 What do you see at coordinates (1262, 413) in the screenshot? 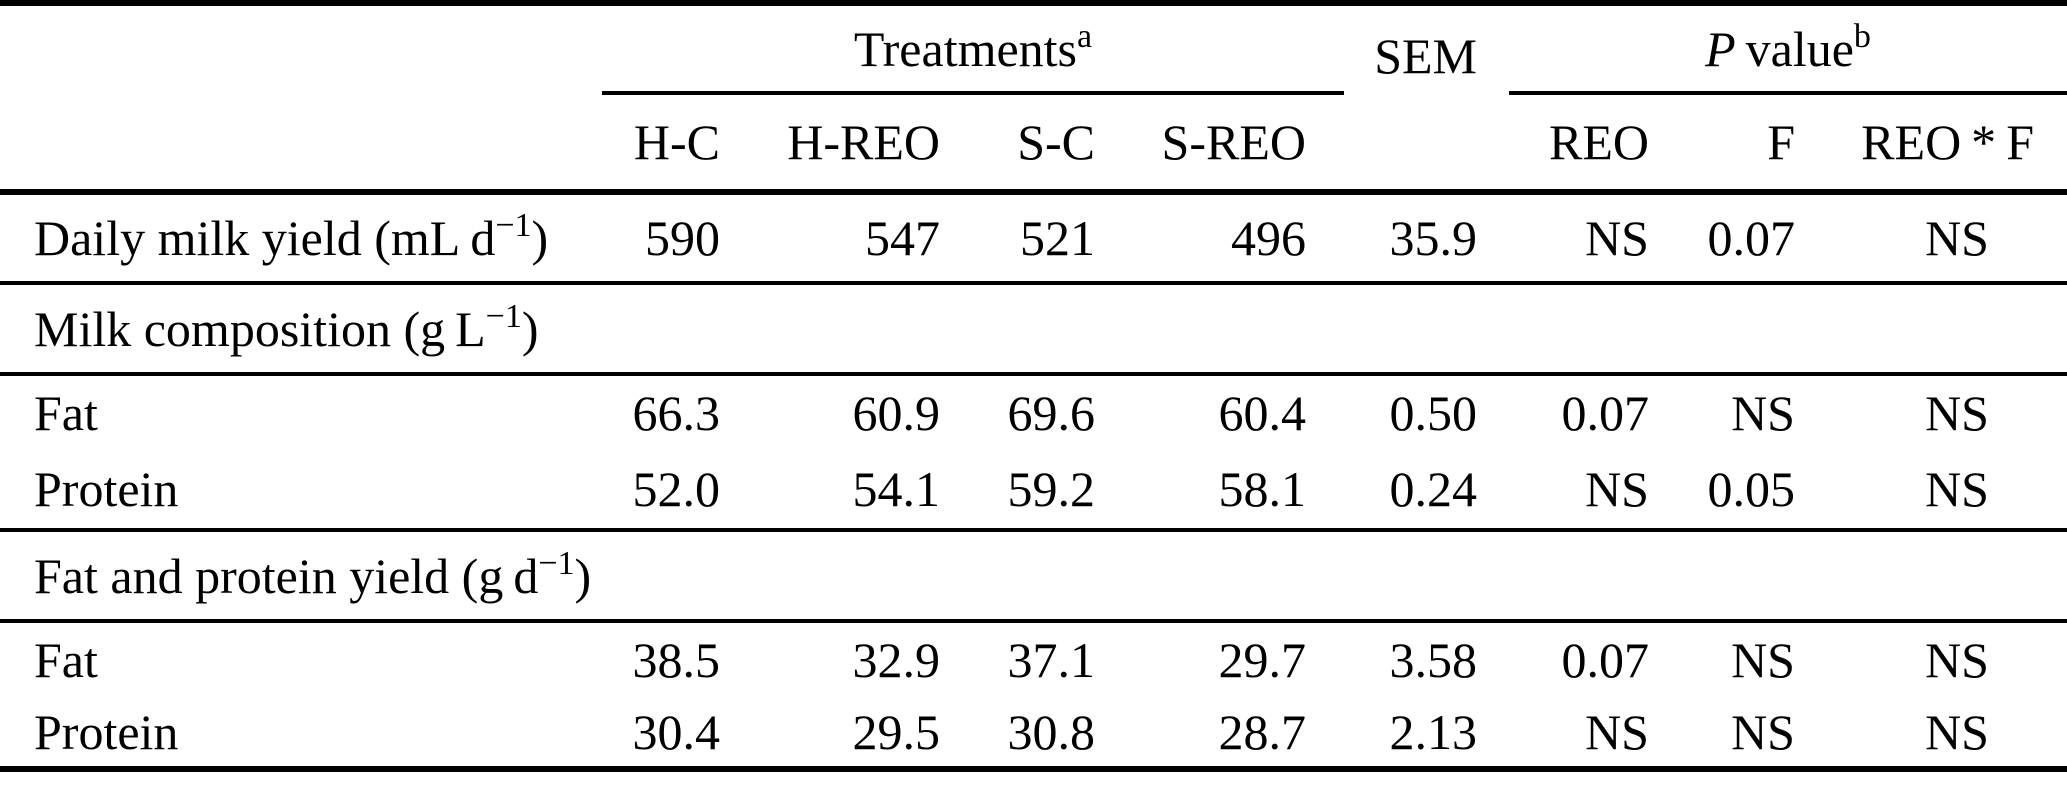
I see `value-sreo: 60.4` at bounding box center [1262, 413].